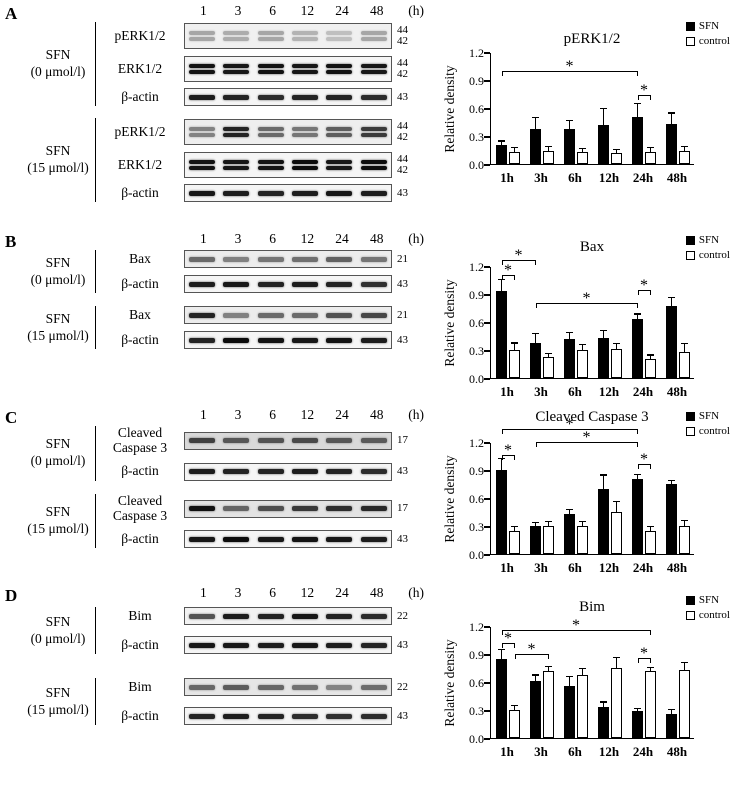  Describe the element at coordinates (707, 248) in the screenshot. I see `chart-legend: SFN control` at that location.